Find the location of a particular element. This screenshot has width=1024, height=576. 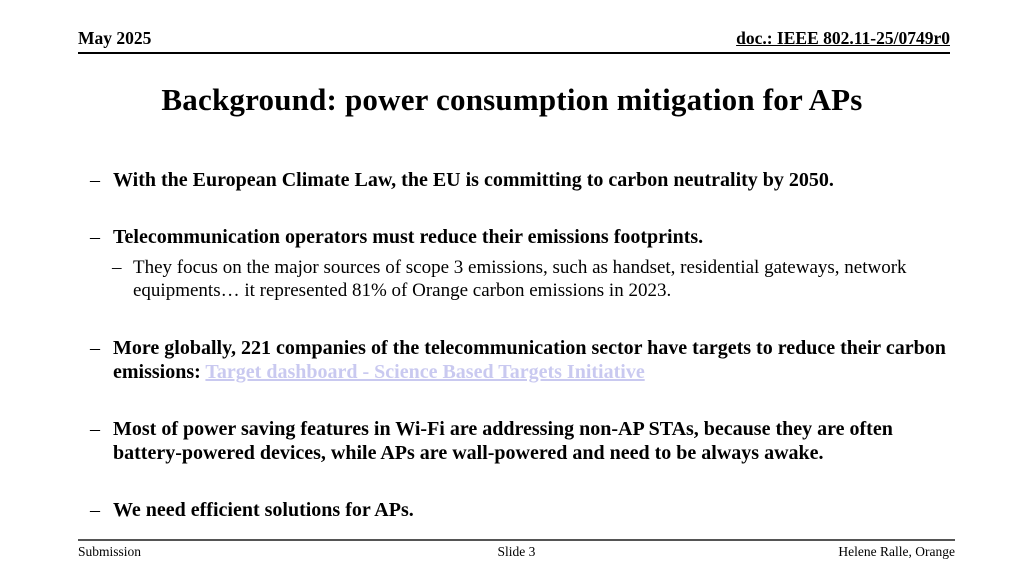

bullet-text: We need efficient solutions for APs. is located at coordinates (263, 509).